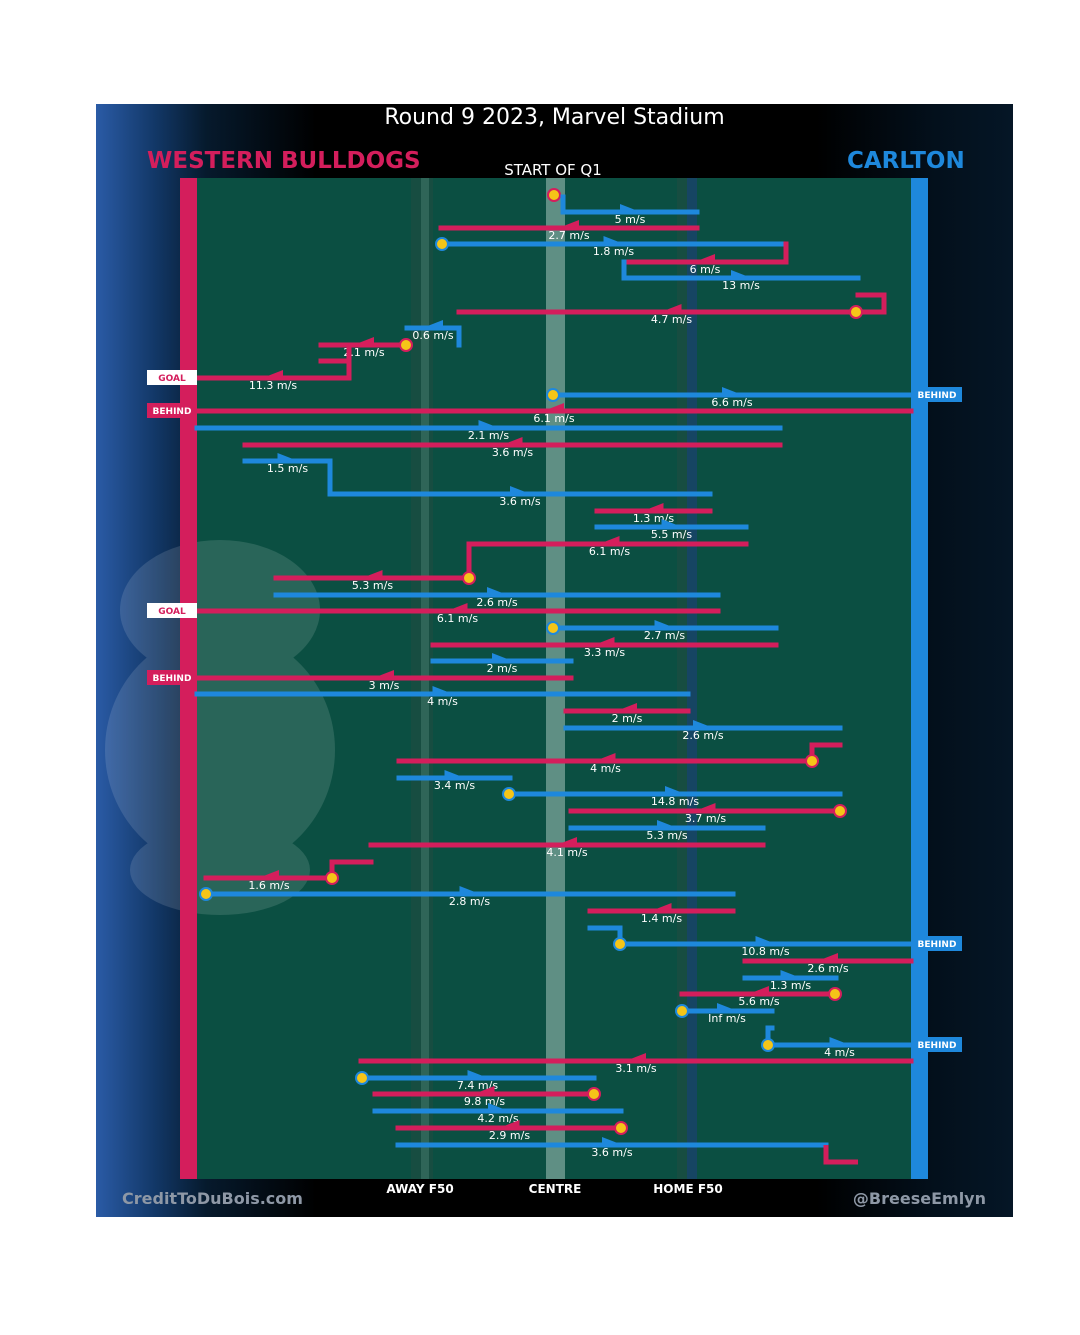  I want to click on possession-segment: 0.6 m/s, so click(433, 334).